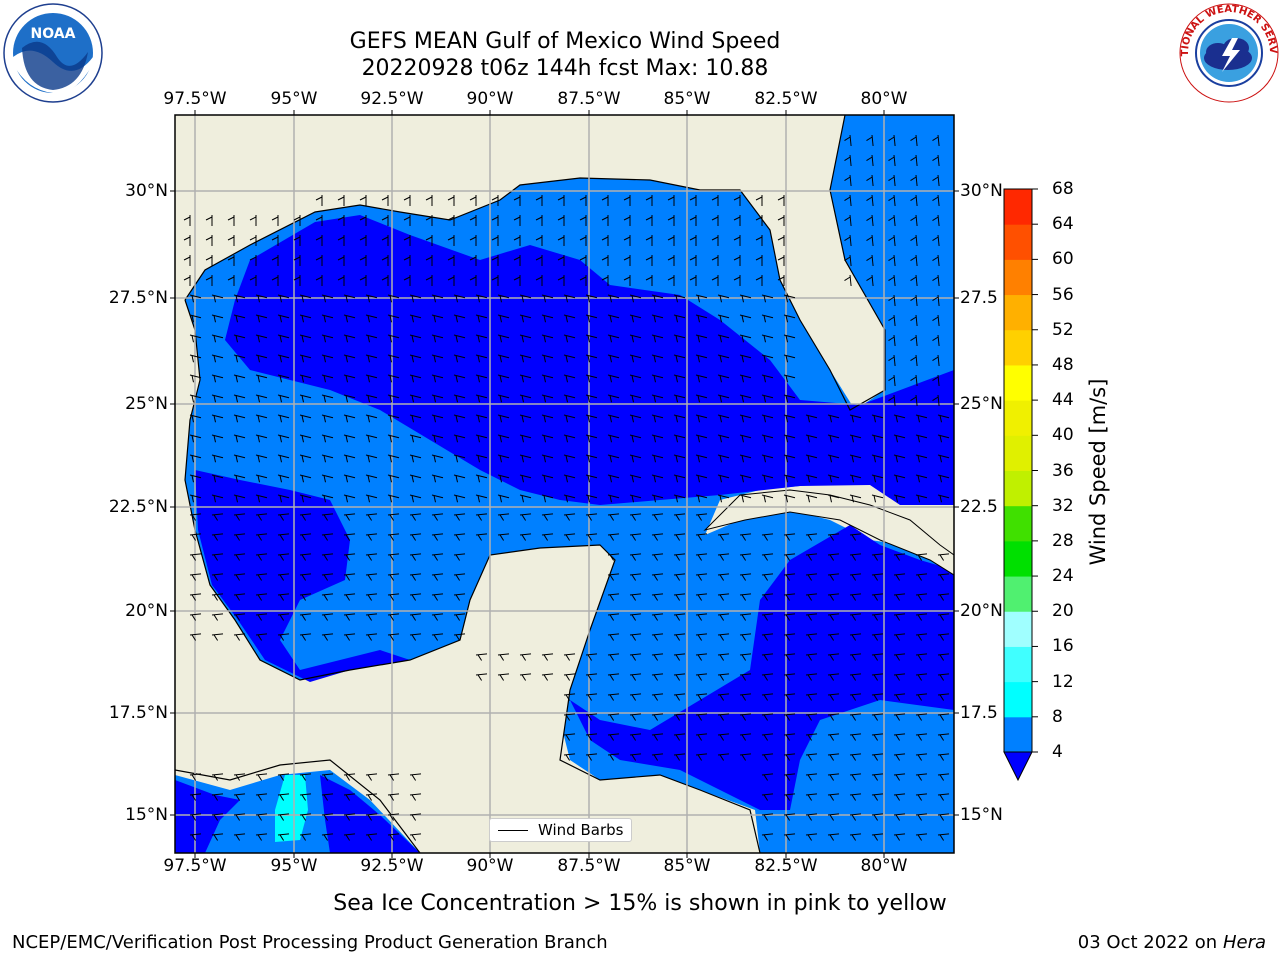 The width and height of the screenshot is (1280, 960). I want to click on lat-tick-right-1: 30°N, so click(981, 191).